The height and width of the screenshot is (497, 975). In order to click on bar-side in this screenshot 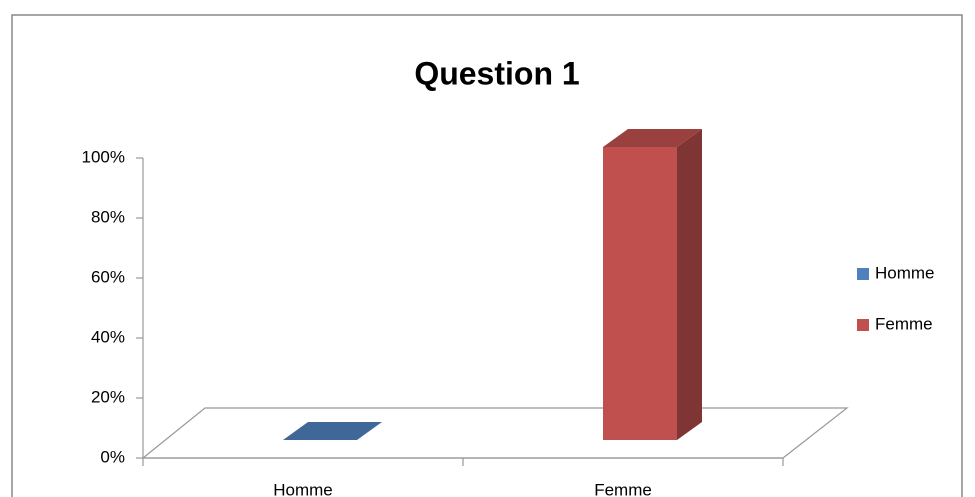, I will do `click(689, 284)`.